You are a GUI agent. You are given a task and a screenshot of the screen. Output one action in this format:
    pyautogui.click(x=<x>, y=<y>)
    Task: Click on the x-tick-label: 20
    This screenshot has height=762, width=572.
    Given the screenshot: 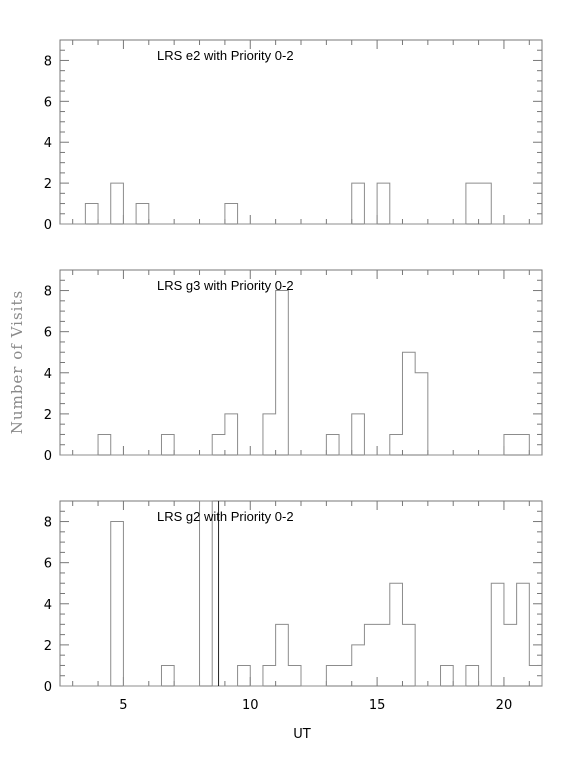 What is the action you would take?
    pyautogui.click(x=504, y=705)
    